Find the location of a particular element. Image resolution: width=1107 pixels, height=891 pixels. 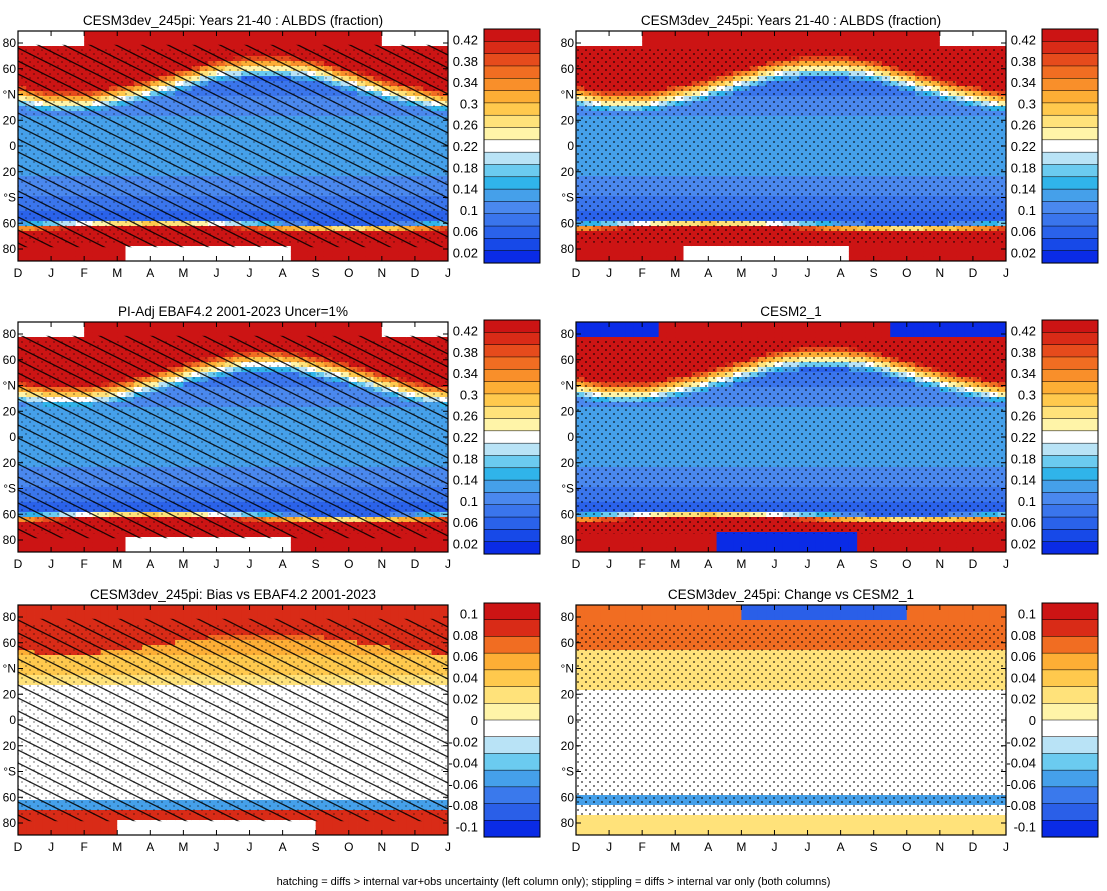

x-tick-label: M is located at coordinates (117, 273).